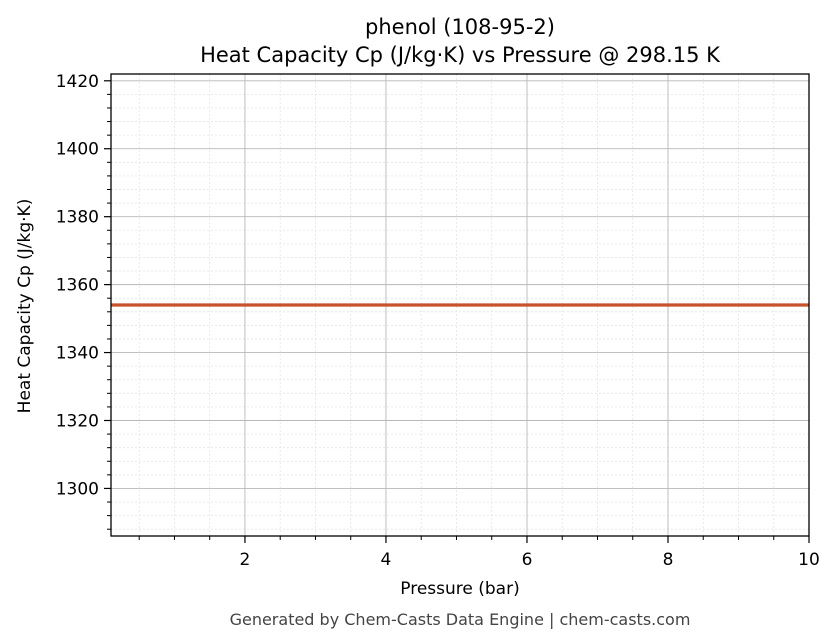  I want to click on y-tick-labels: 1300 1320 1340 1360 1380 1400 1420, so click(77, 286).